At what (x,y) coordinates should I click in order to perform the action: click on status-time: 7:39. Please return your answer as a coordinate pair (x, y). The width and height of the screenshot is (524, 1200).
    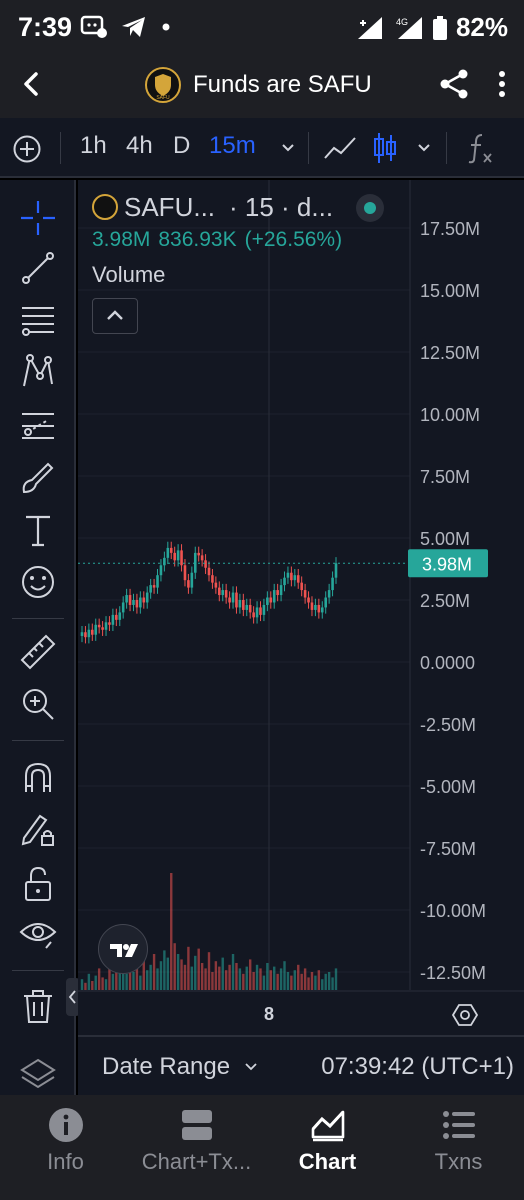
    Looking at the image, I should click on (45, 27).